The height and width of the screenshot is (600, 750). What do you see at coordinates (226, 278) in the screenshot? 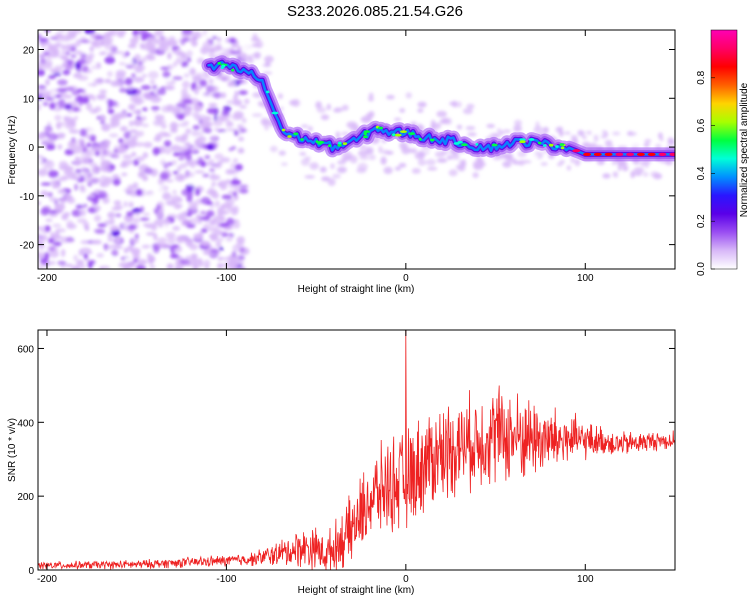
I see `x-tick-label: -100` at bounding box center [226, 278].